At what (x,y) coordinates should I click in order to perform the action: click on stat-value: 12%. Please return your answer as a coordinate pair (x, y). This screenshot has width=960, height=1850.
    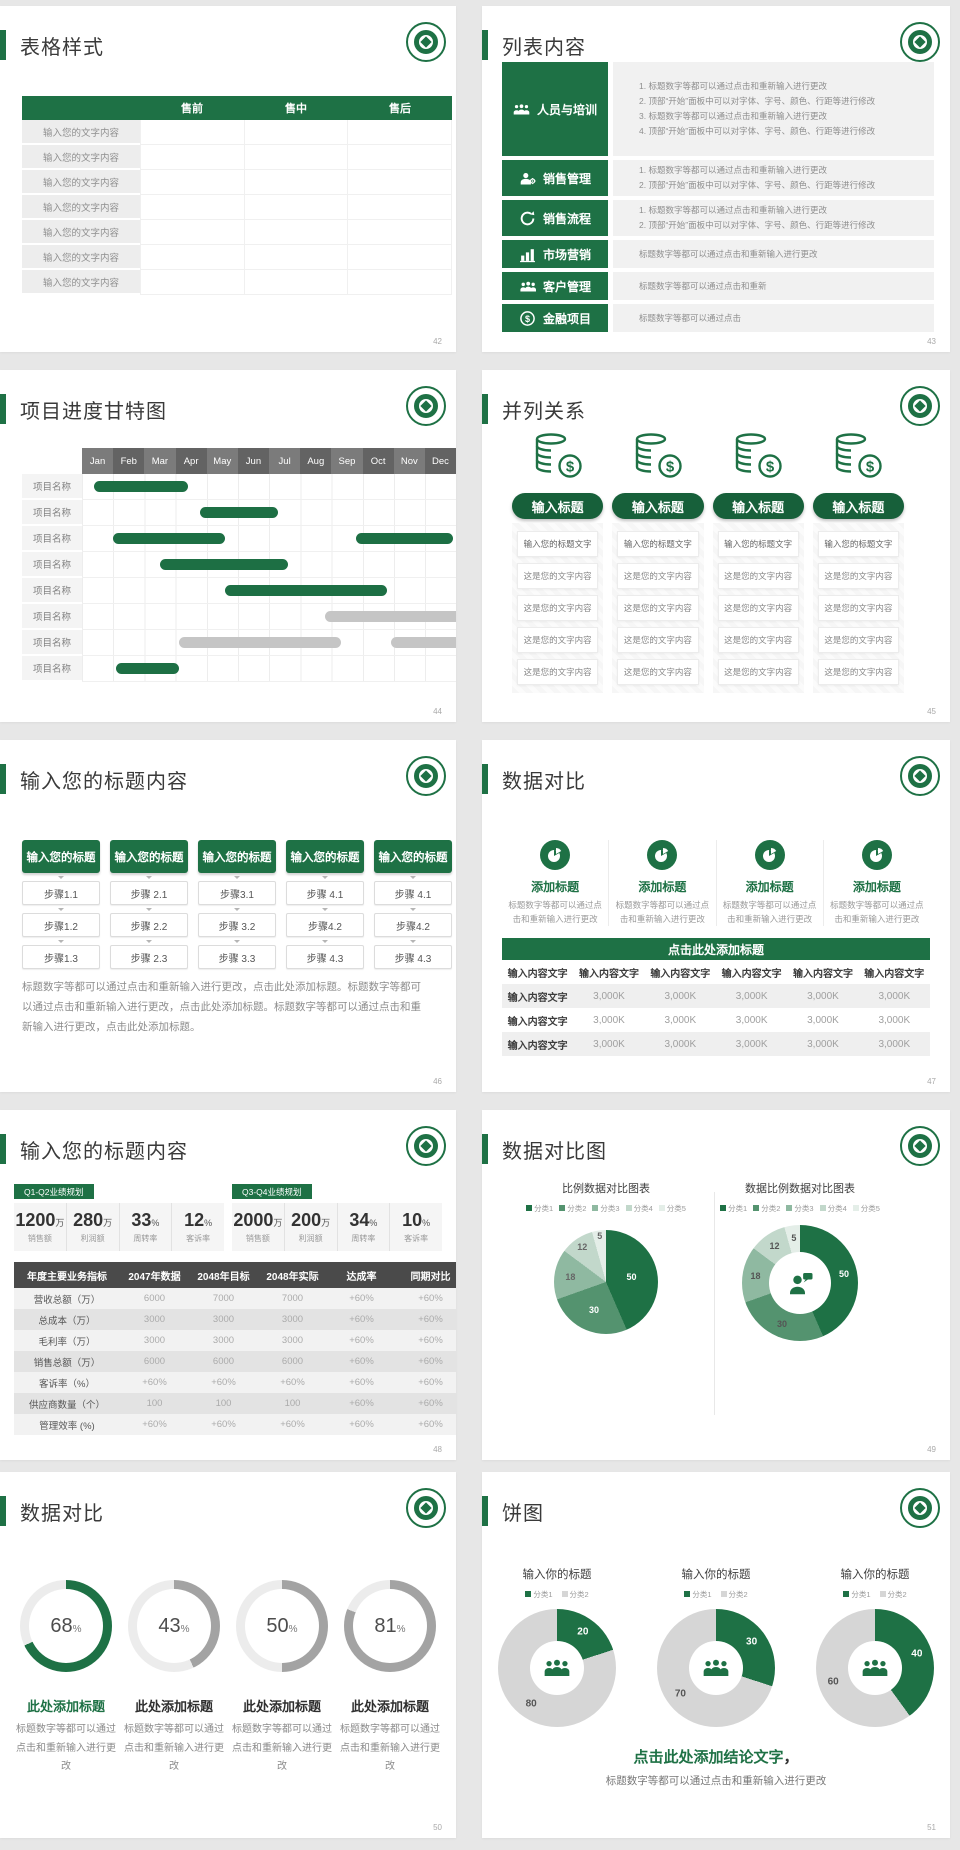
    Looking at the image, I should click on (198, 1220).